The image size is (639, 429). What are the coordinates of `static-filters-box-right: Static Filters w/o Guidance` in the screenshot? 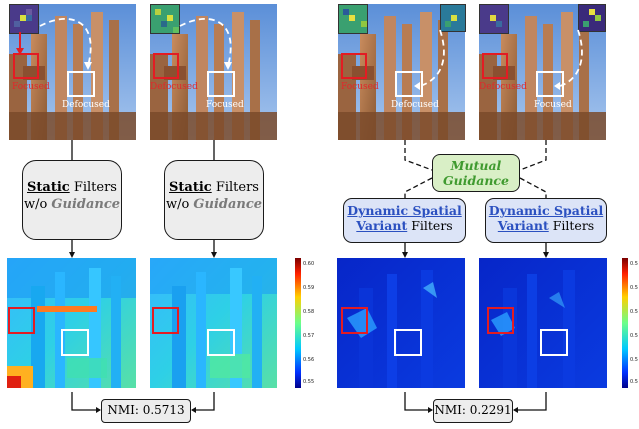 It's located at (214, 200).